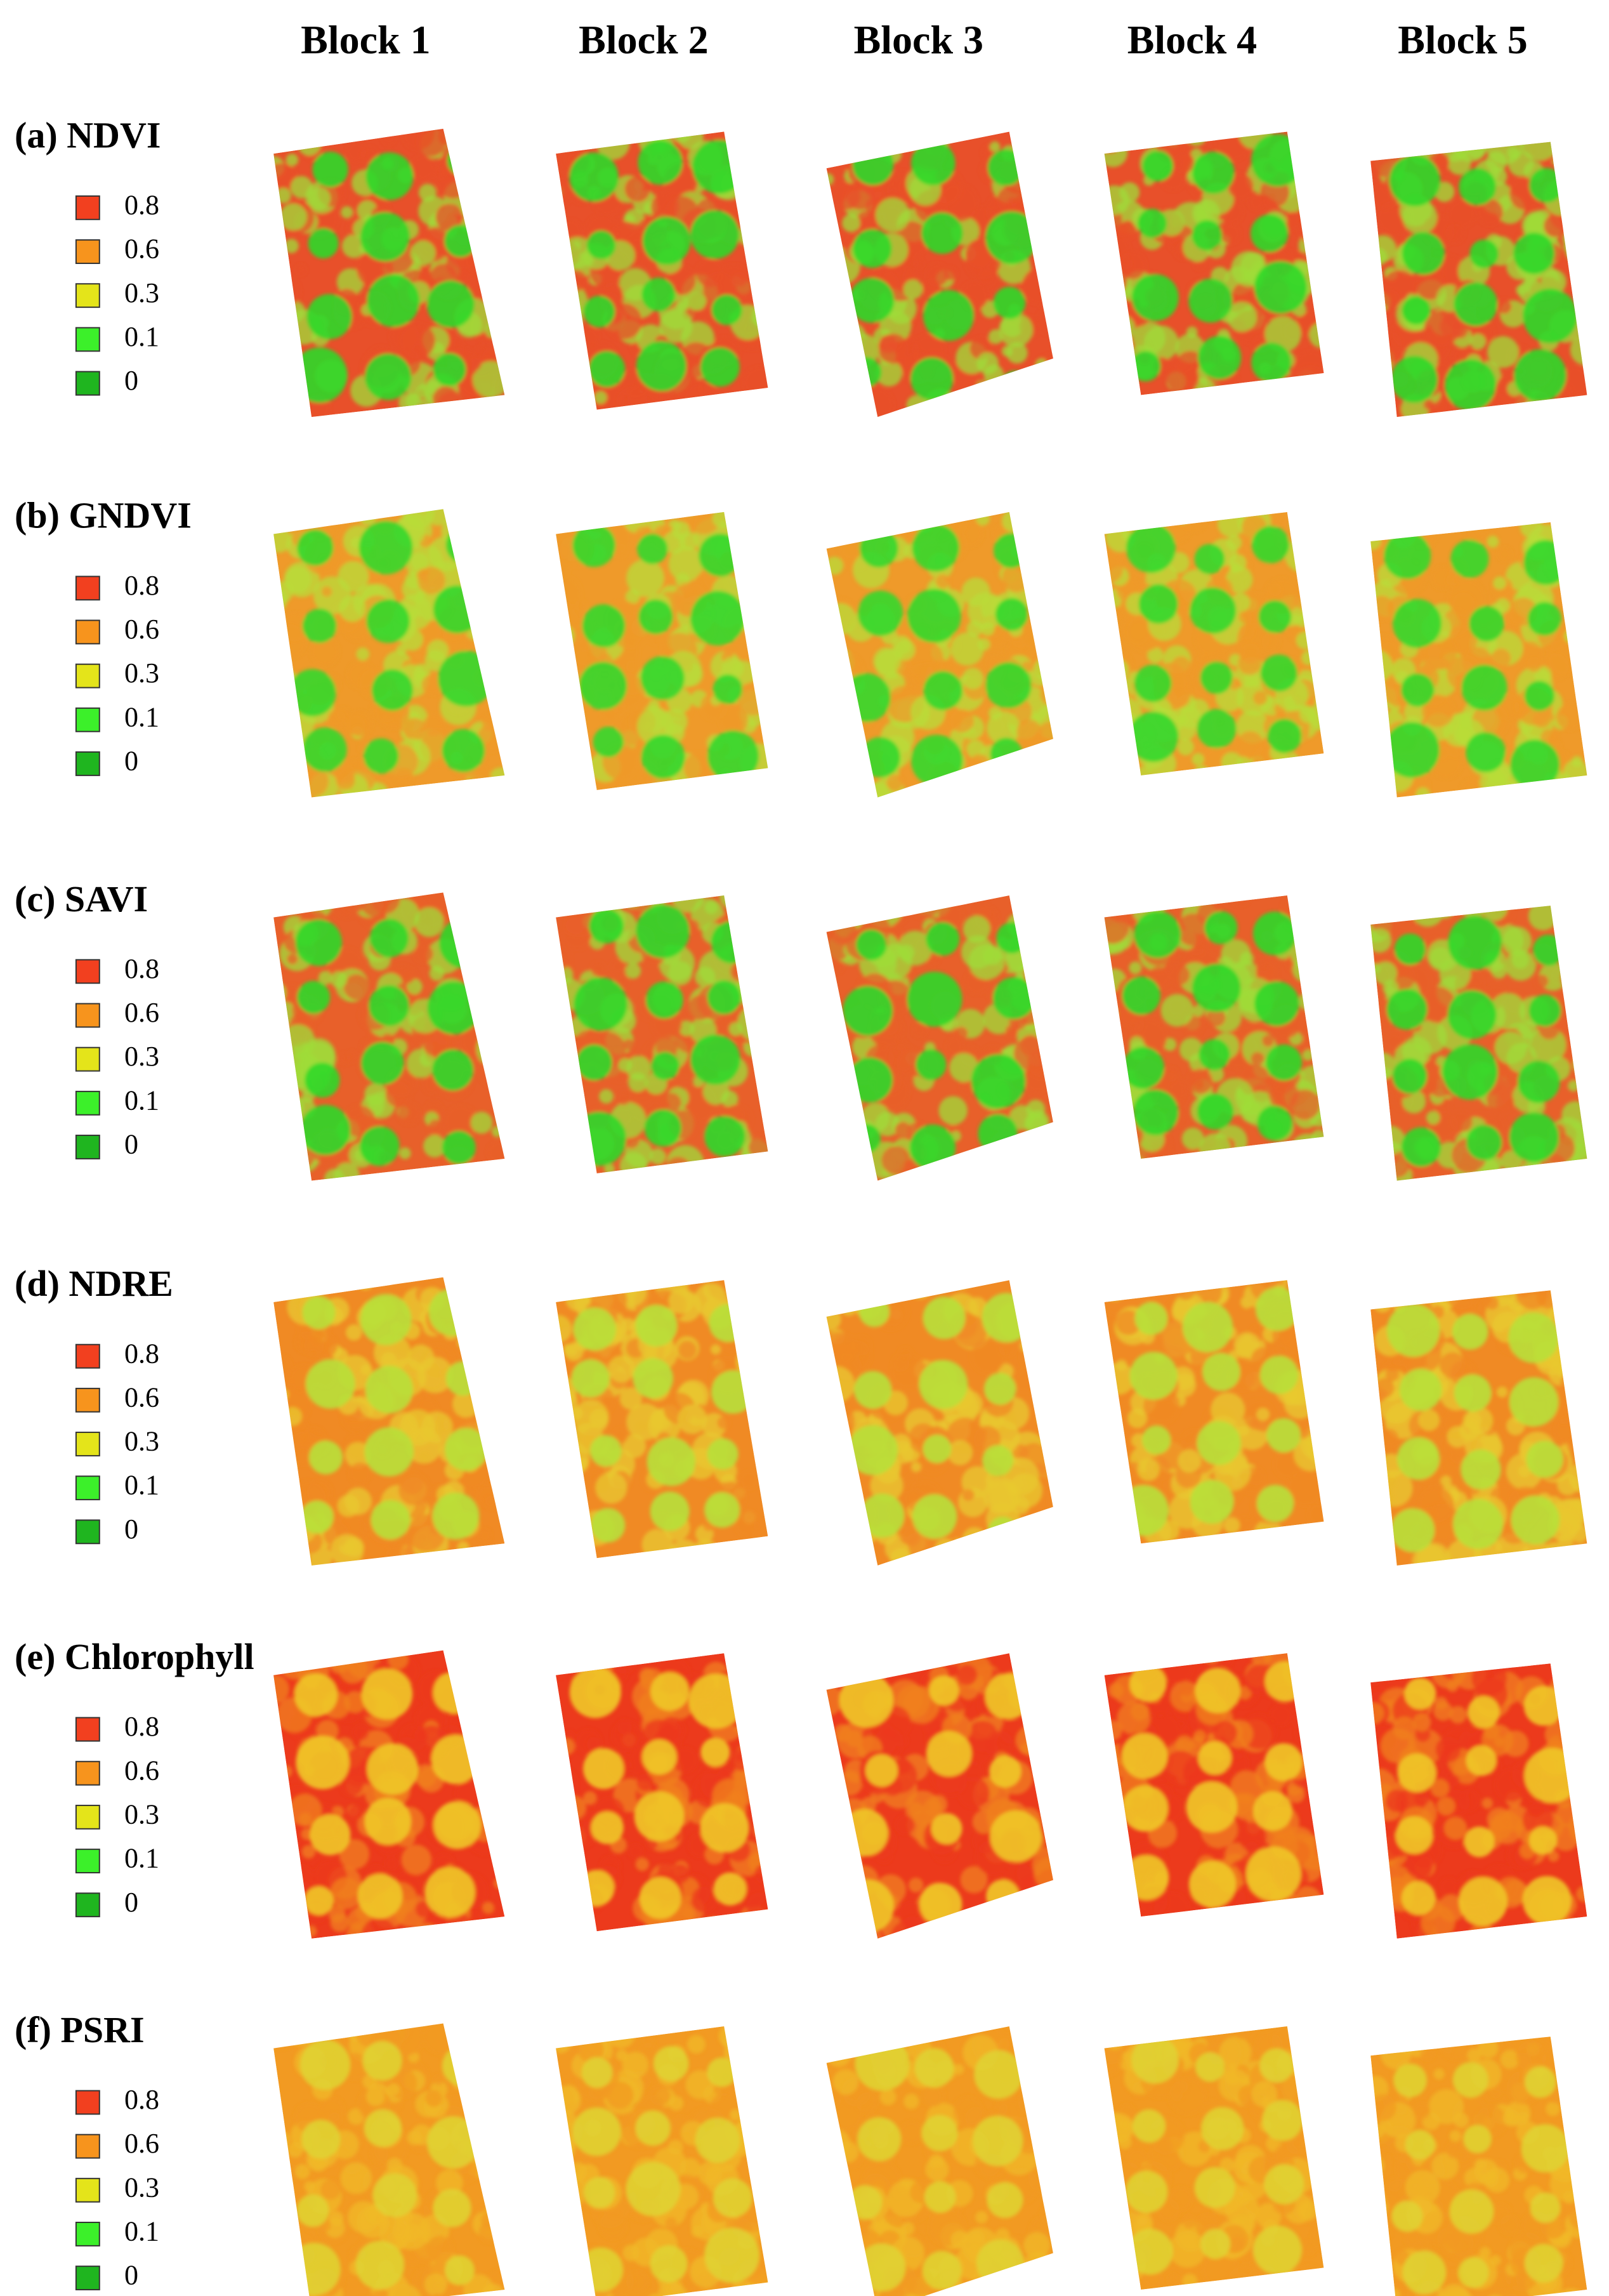 The height and width of the screenshot is (2296, 1609). What do you see at coordinates (389, 653) in the screenshot?
I see `index-map` at bounding box center [389, 653].